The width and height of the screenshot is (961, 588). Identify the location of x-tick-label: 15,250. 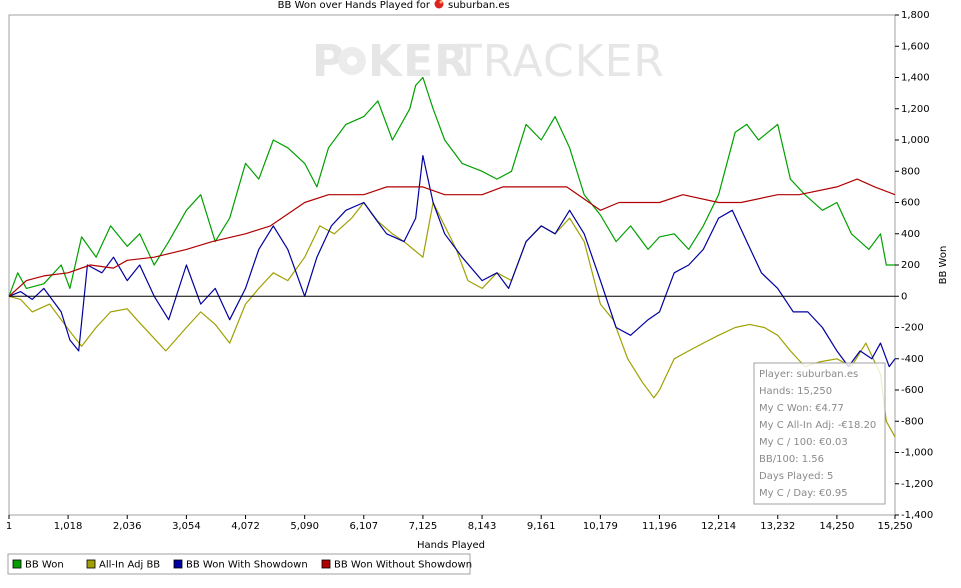
(895, 526).